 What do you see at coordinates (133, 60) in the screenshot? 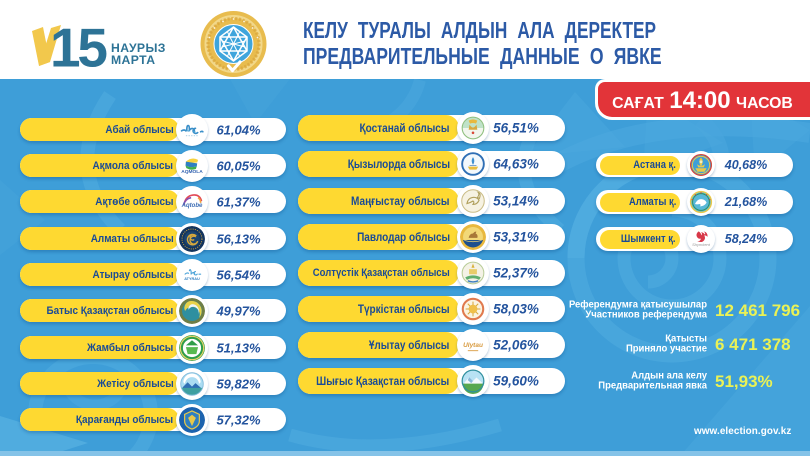
I see `svg-text: МАРТА` at bounding box center [133, 60].